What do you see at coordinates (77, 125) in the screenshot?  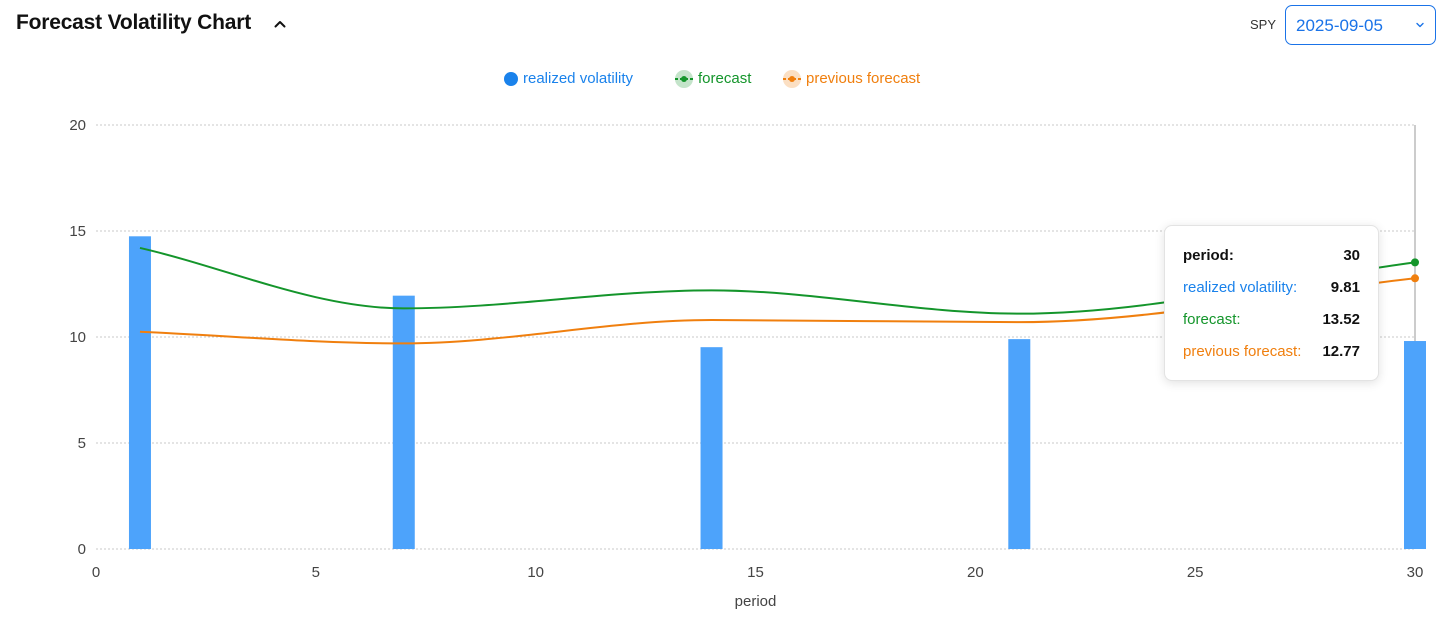 I see `y-tick-label: 20` at bounding box center [77, 125].